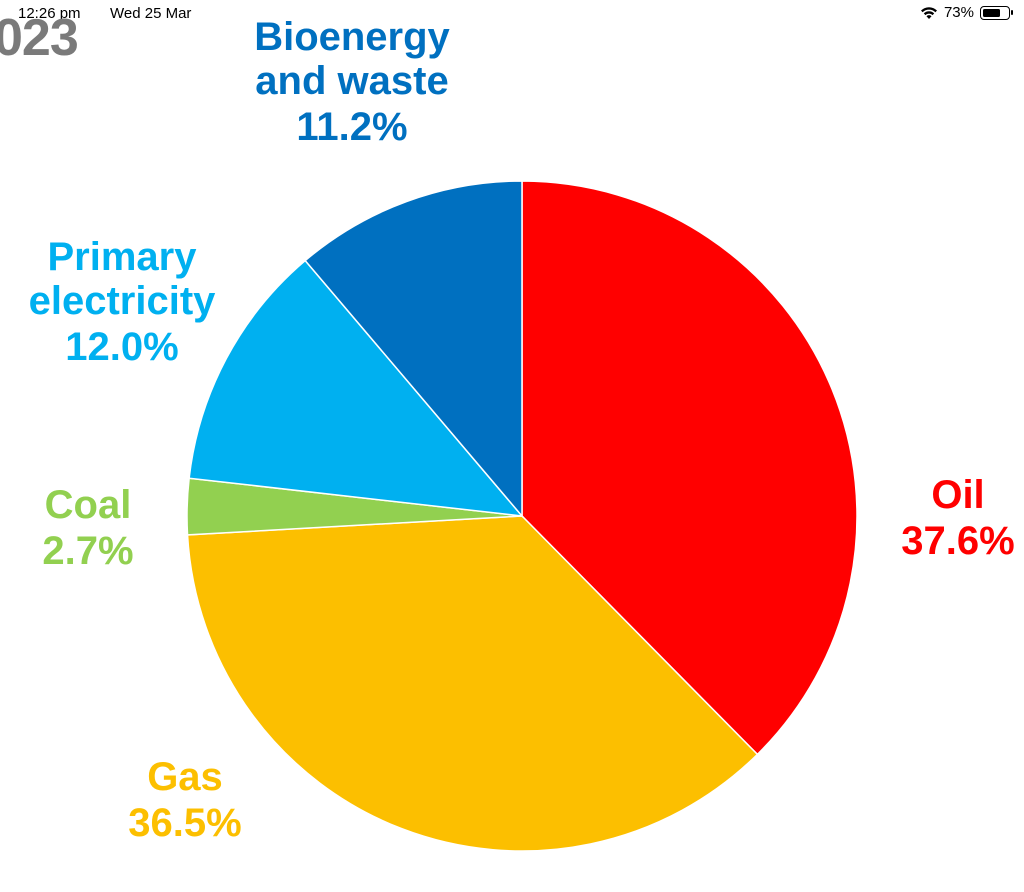 This screenshot has width=1024, height=892. What do you see at coordinates (957, 541) in the screenshot?
I see `slice-value-label: 37.6%` at bounding box center [957, 541].